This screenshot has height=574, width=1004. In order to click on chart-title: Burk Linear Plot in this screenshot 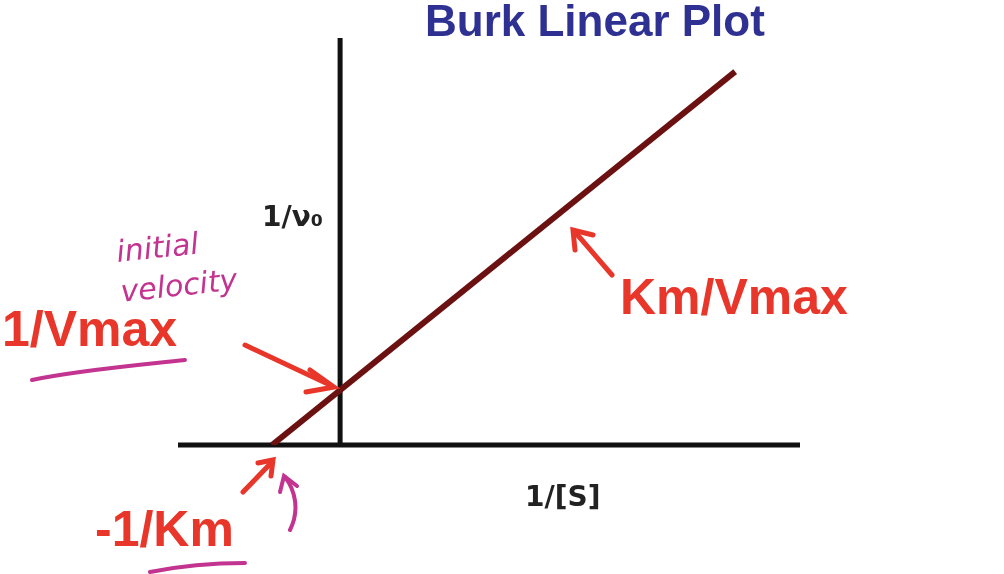, I will do `click(595, 23)`.